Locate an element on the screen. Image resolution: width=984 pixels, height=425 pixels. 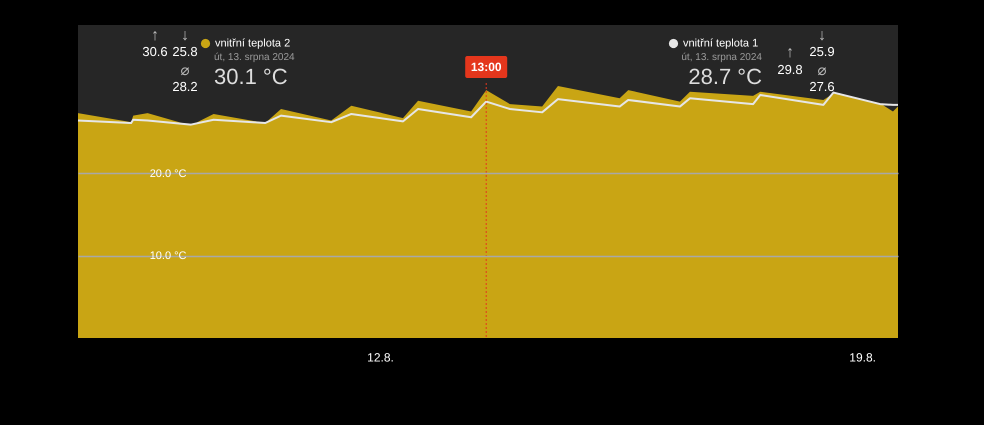
annotation: 25.9 is located at coordinates (822, 51).